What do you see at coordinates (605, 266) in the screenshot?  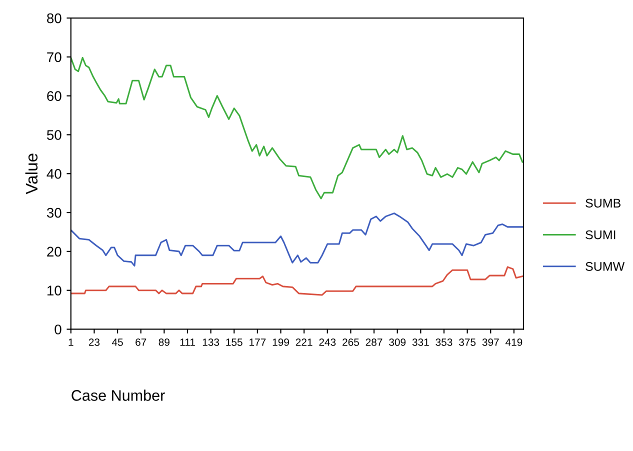 I see `legend-label: SUMW` at bounding box center [605, 266].